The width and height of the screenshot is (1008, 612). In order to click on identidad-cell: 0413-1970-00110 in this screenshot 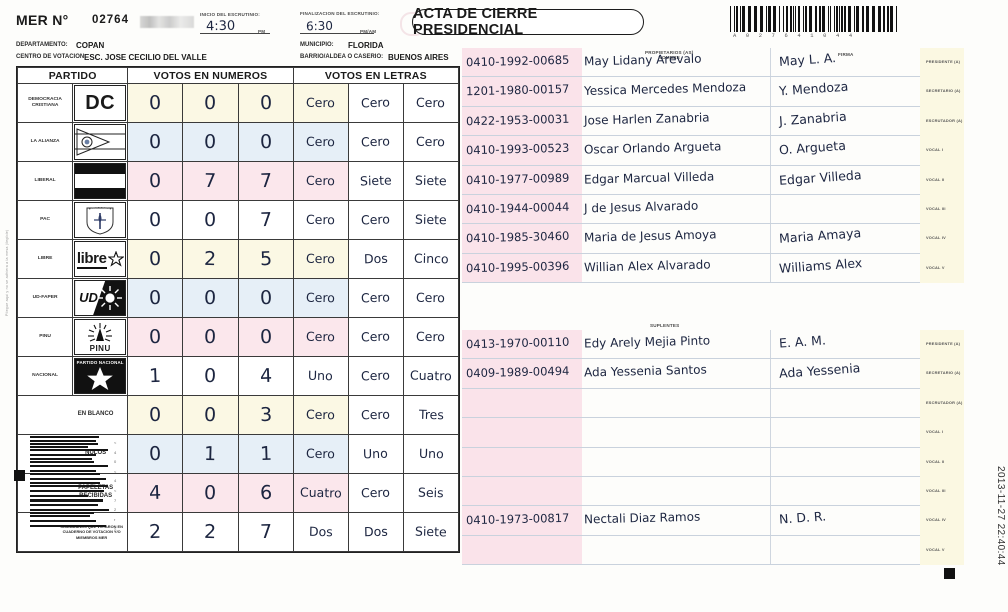, I will do `click(522, 345)`.